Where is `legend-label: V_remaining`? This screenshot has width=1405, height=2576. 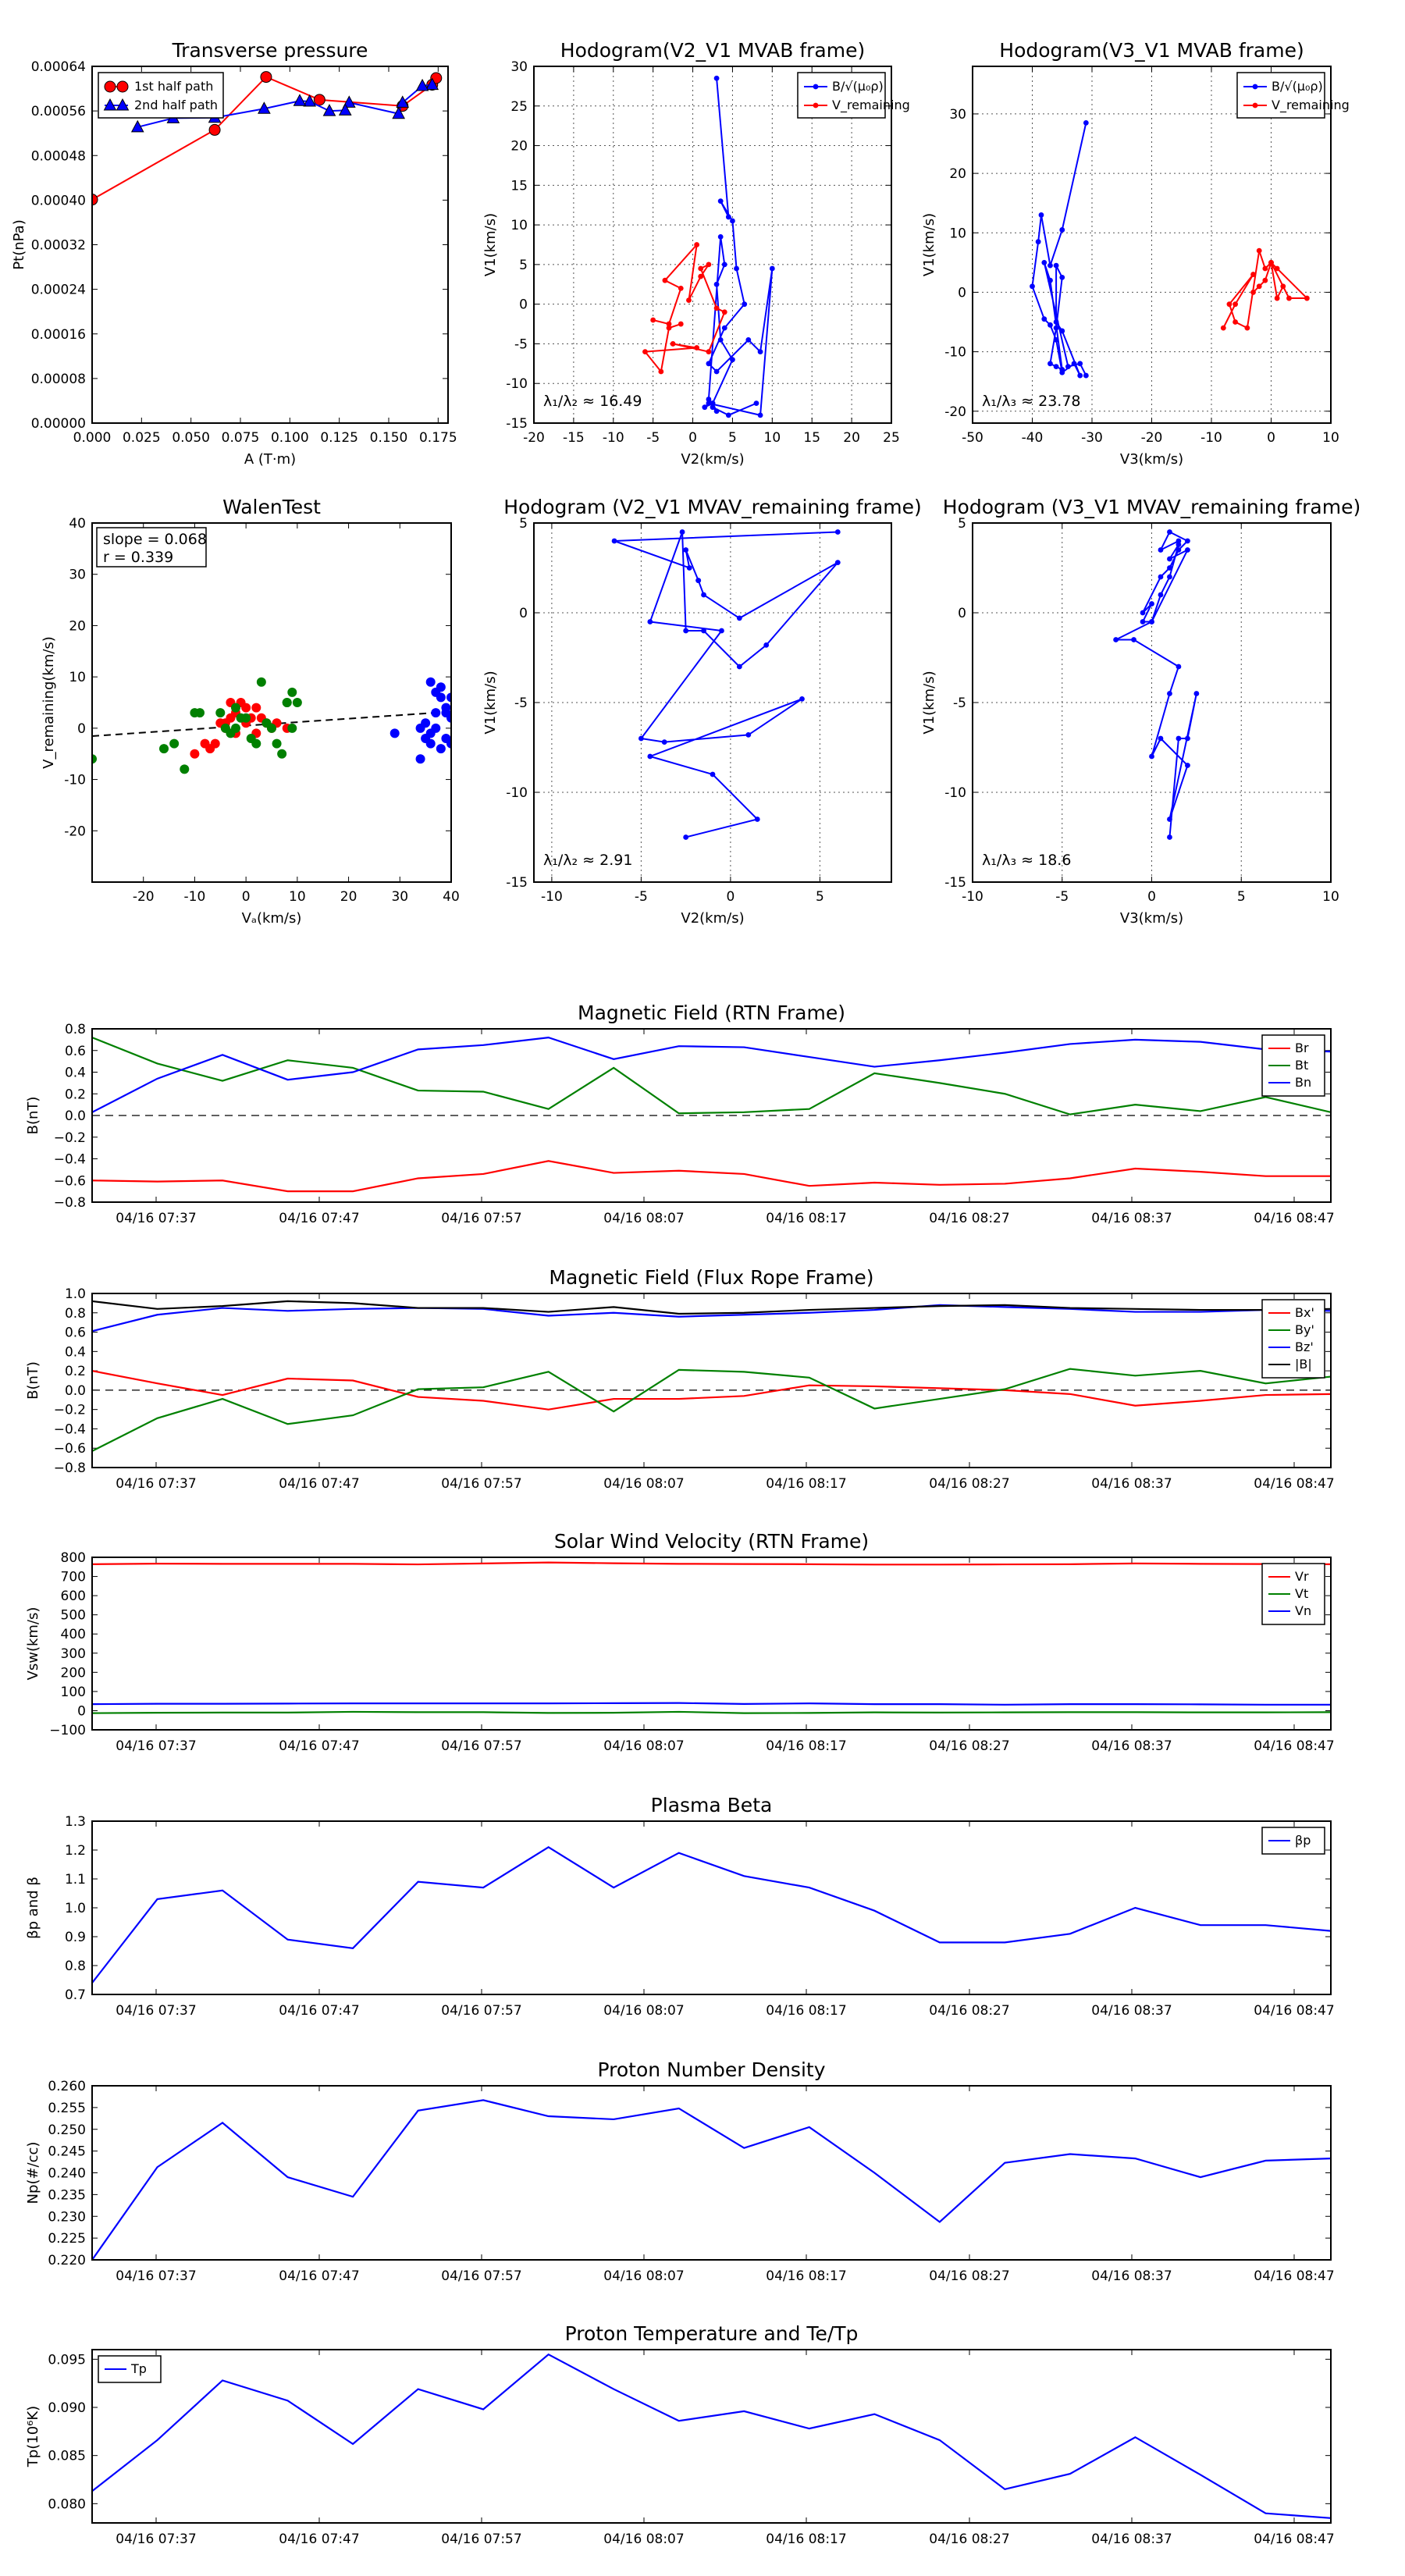 legend-label: V_remaining is located at coordinates (1311, 105).